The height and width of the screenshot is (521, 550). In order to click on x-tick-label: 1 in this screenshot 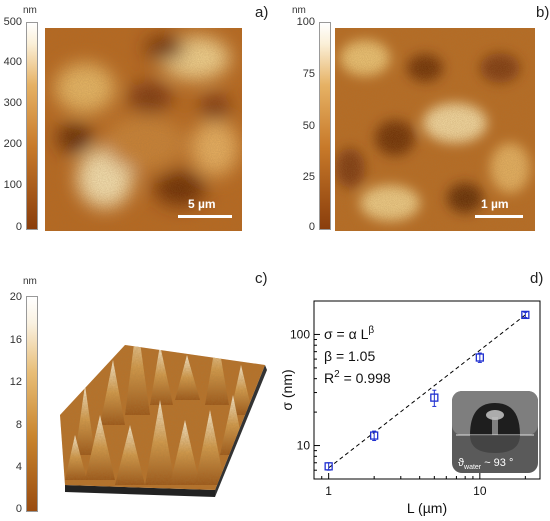, I will do `click(328, 491)`.